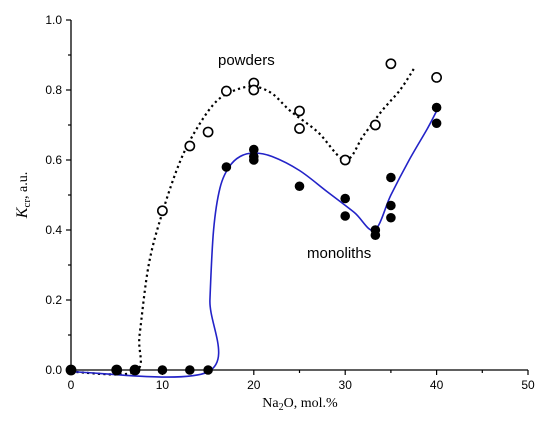 The height and width of the screenshot is (430, 550). What do you see at coordinates (300, 404) in the screenshot?
I see `x-axis-title: Na2O, mol.%` at bounding box center [300, 404].